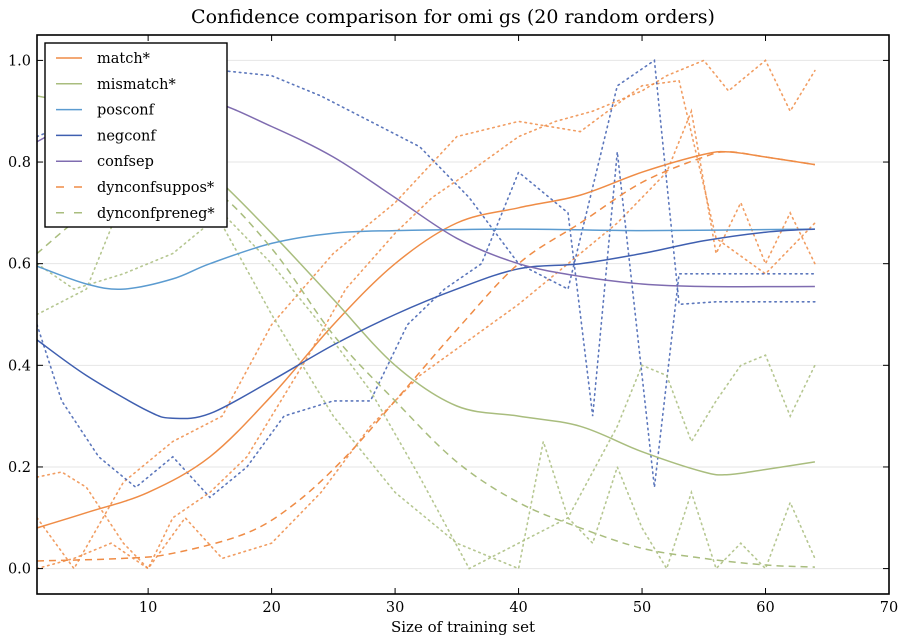  I want to click on legend-entry-mismatch: mismatch*, so click(116, 85).